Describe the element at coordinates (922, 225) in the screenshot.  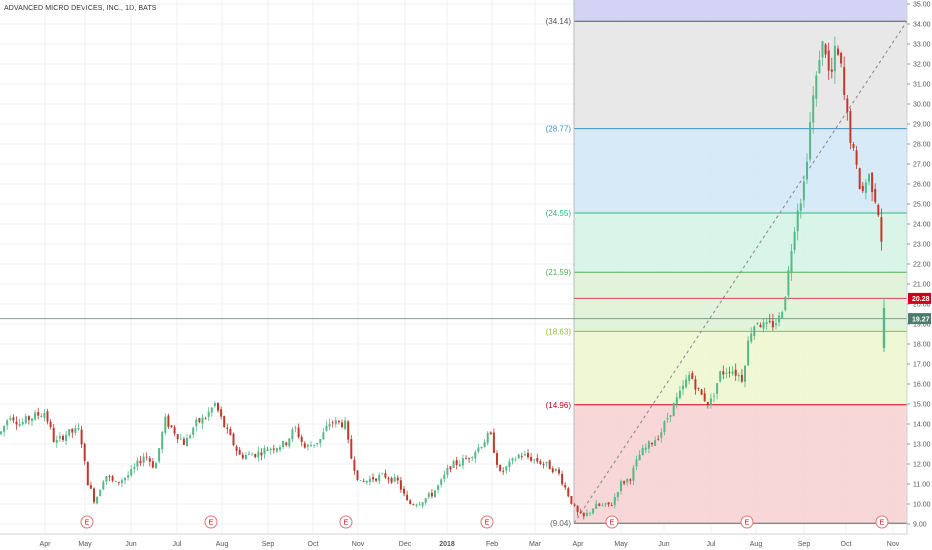
I see `y-tick-label: 24.00` at that location.